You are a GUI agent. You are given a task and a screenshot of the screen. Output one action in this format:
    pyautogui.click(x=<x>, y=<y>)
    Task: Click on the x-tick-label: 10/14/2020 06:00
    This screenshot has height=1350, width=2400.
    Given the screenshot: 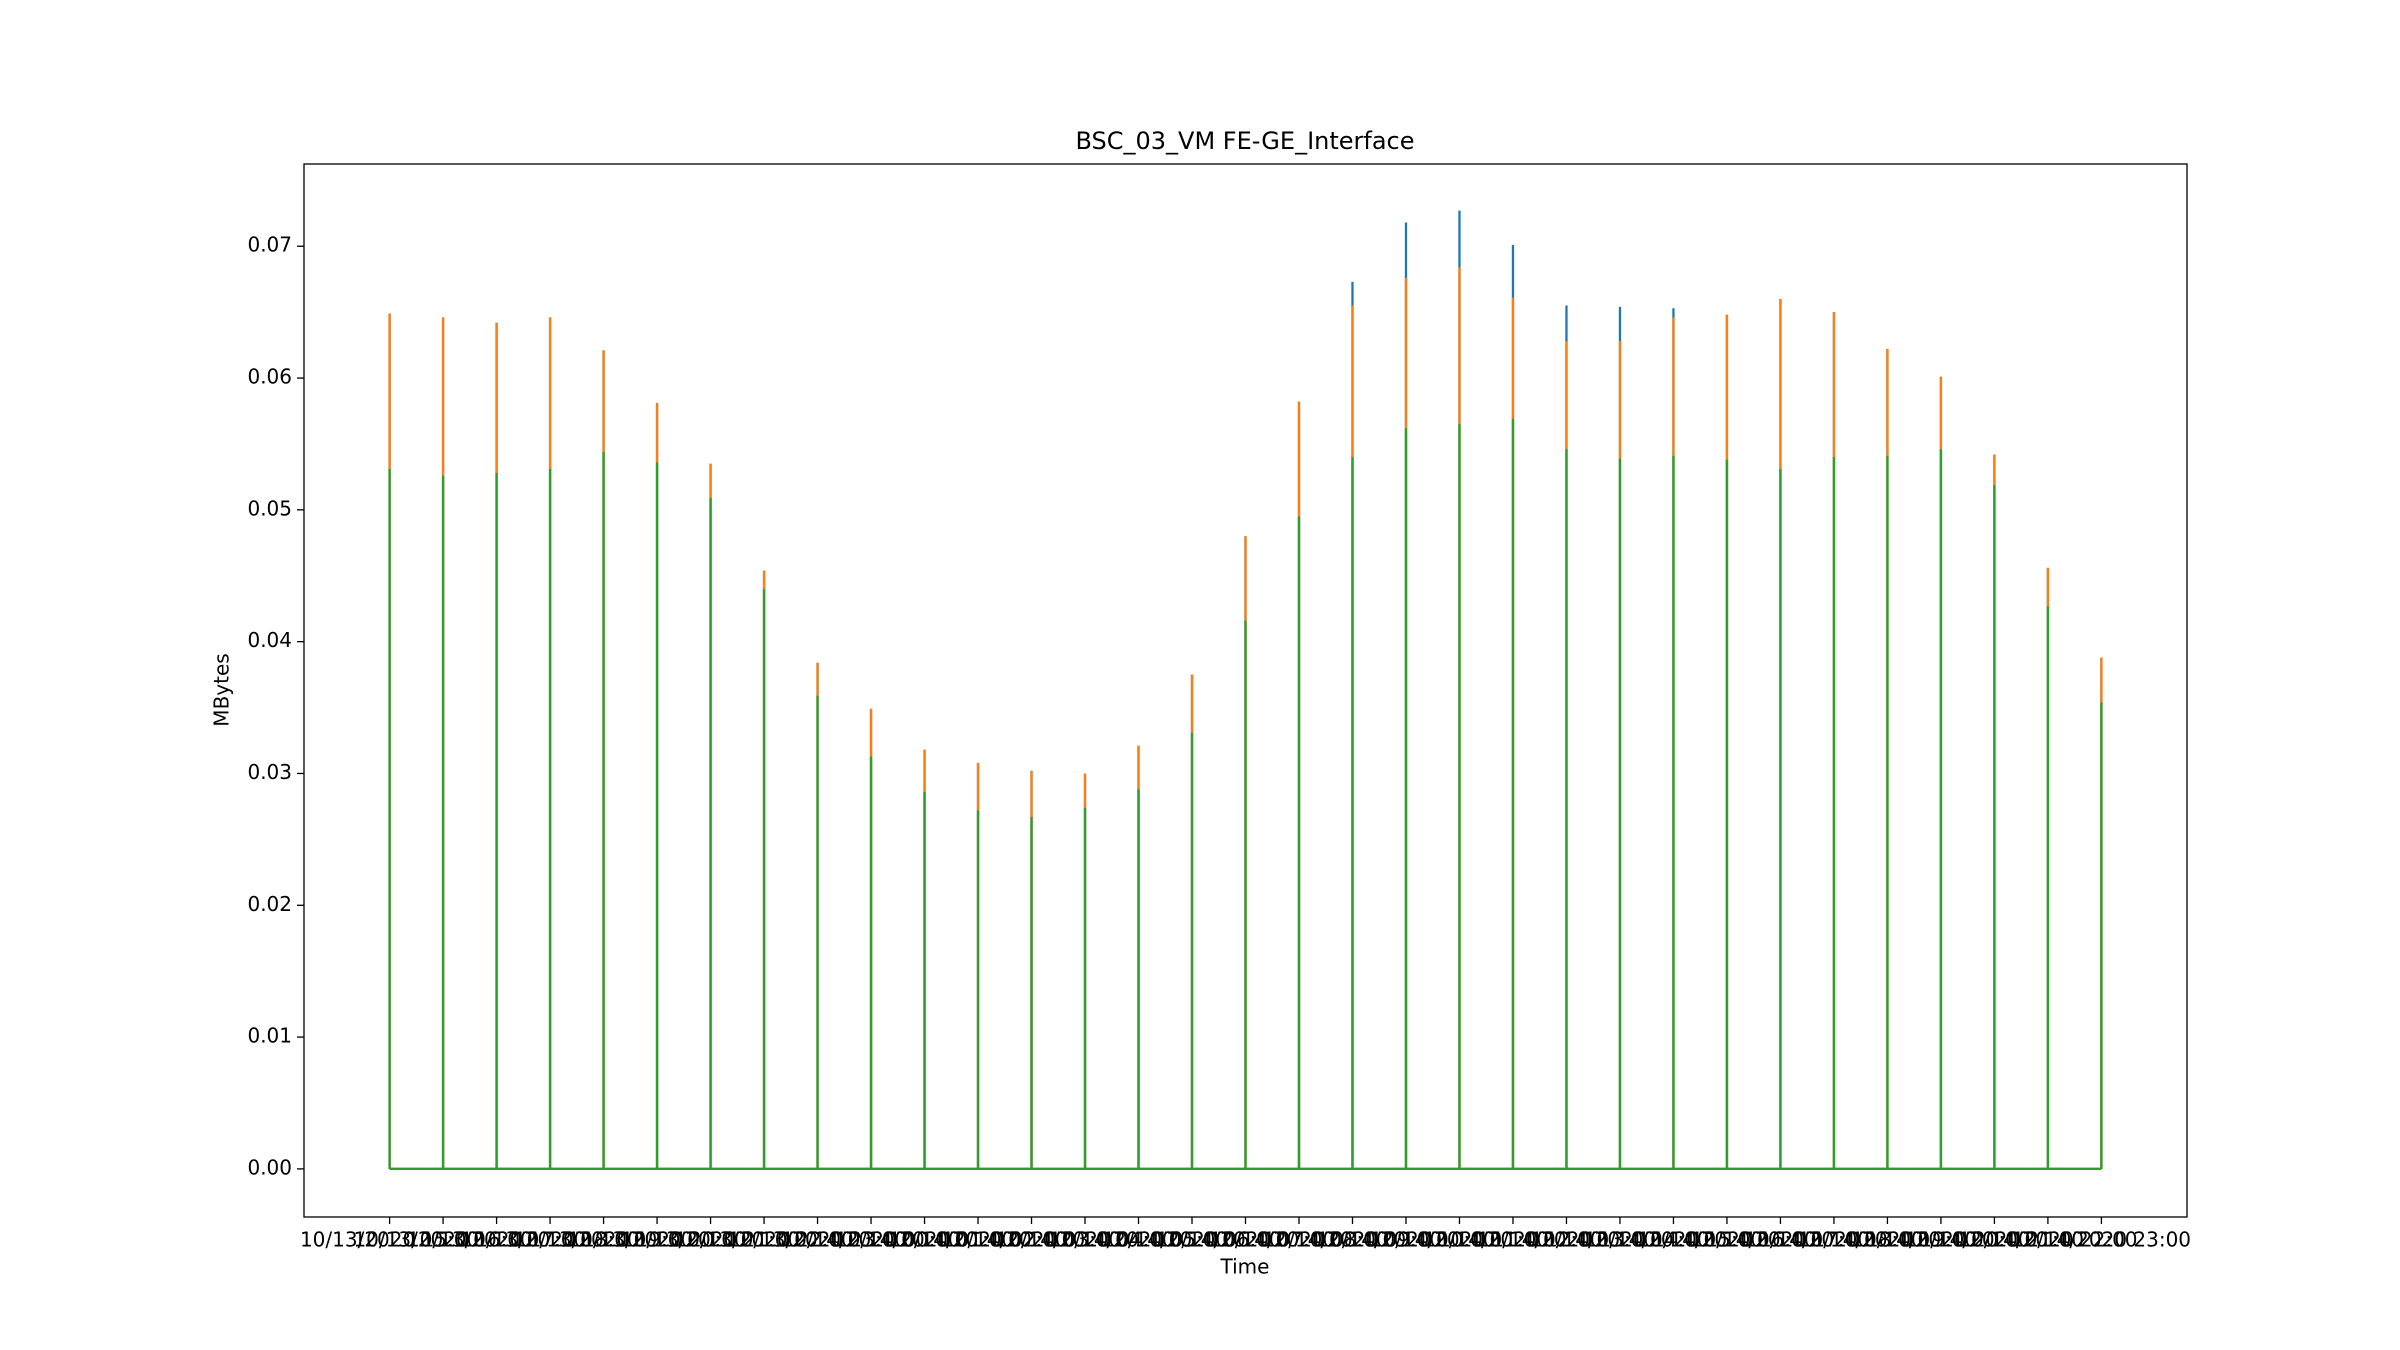 What is the action you would take?
    pyautogui.click(x=1191, y=1240)
    